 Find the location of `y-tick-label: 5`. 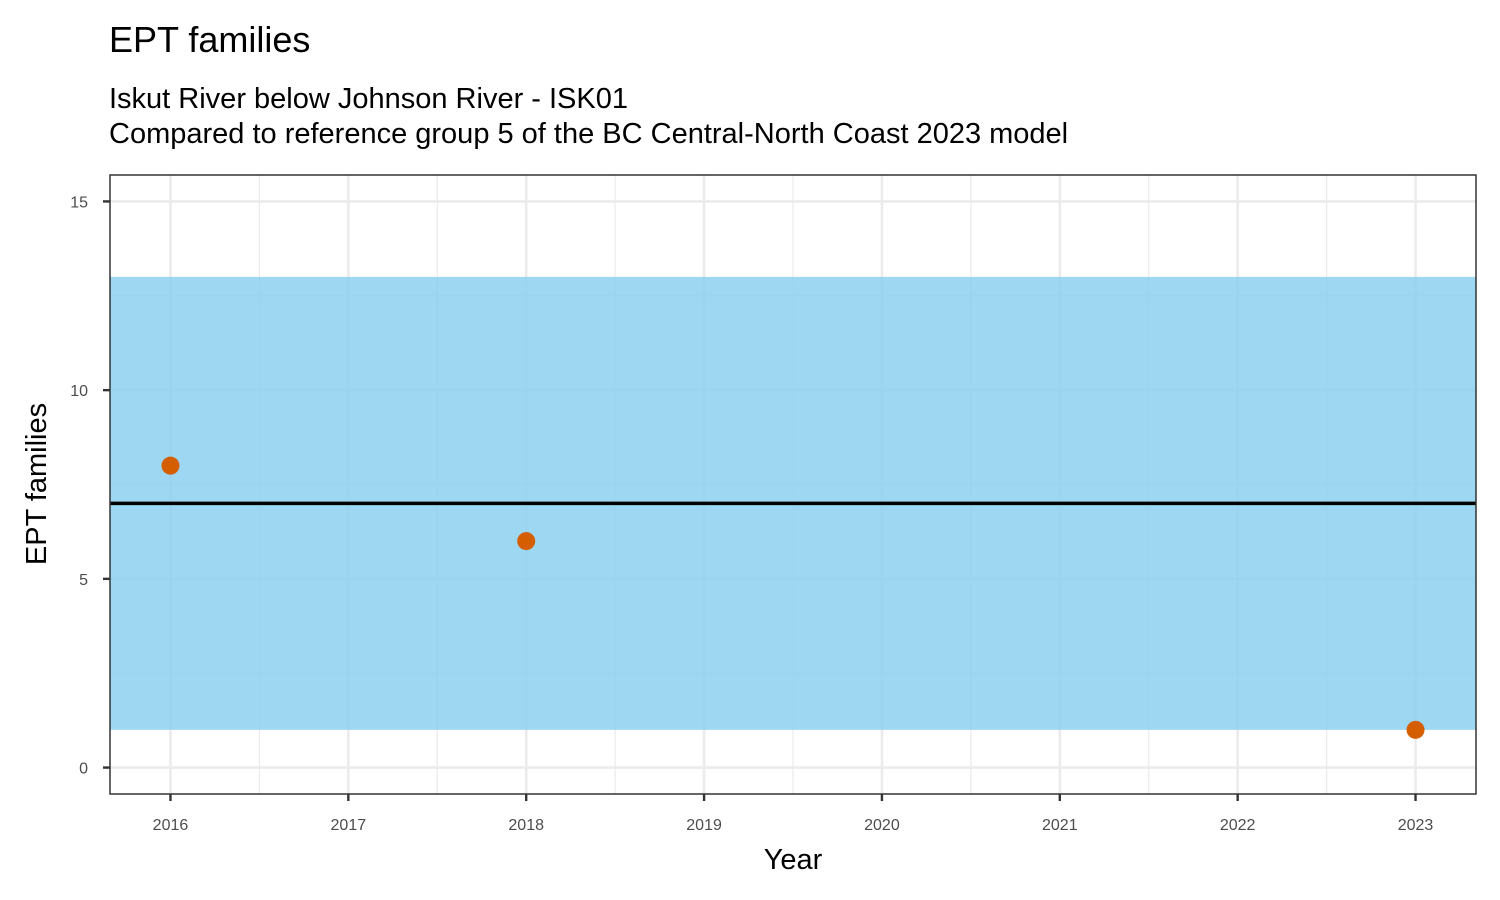

y-tick-label: 5 is located at coordinates (83, 580).